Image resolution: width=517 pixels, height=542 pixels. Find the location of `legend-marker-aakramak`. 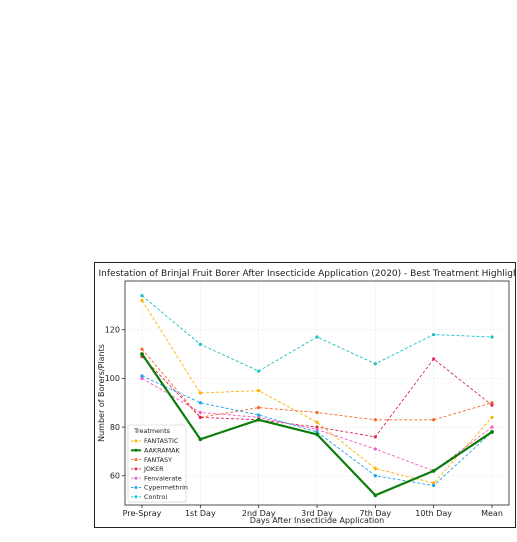

legend-marker-aakramak is located at coordinates (136, 450).